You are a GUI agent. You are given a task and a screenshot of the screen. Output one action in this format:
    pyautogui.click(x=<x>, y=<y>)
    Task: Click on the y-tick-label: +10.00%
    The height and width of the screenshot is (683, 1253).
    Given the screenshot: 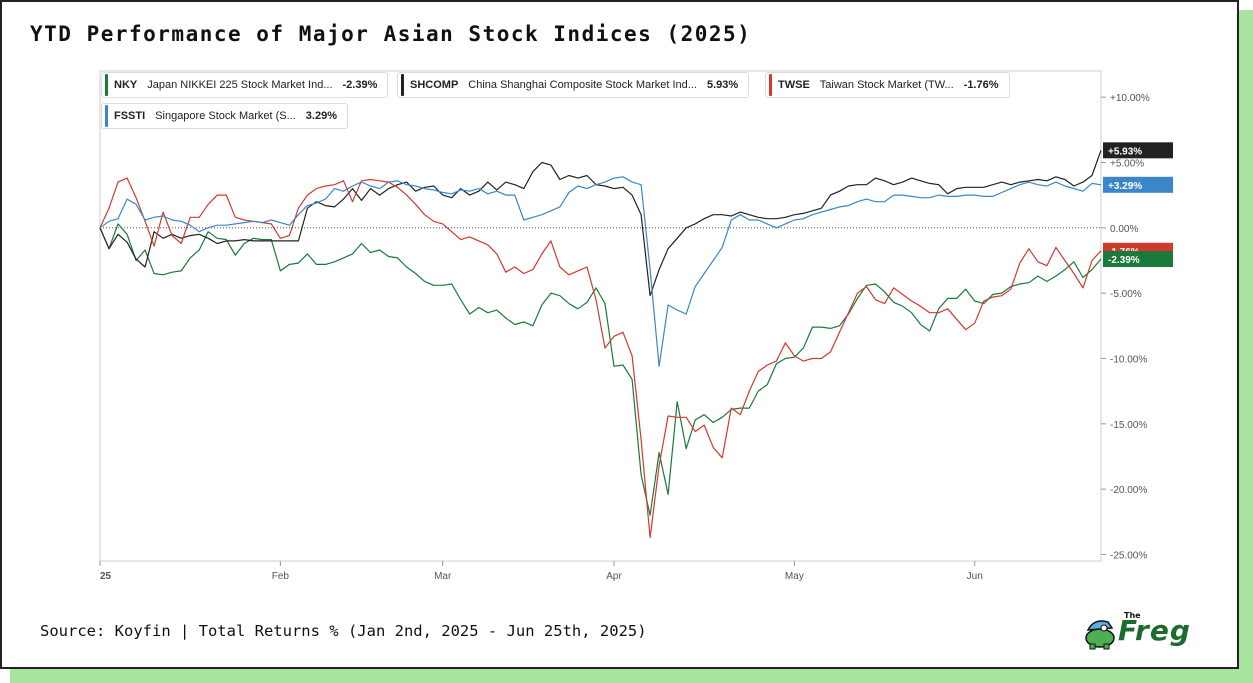 What is the action you would take?
    pyautogui.click(x=1130, y=98)
    